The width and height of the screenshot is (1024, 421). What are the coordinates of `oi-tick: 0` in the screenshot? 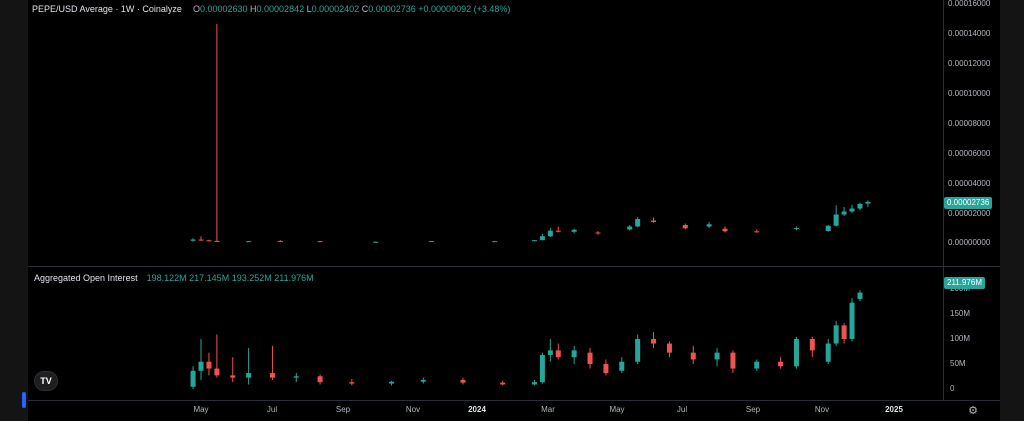 It's located at (952, 388).